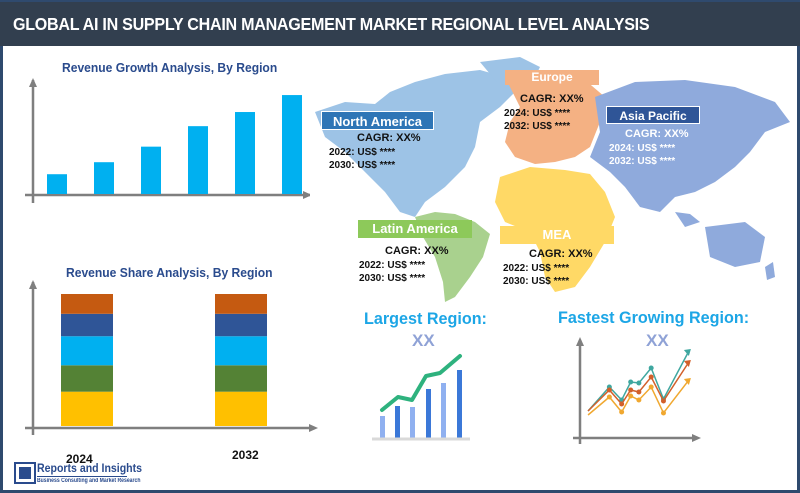 The image size is (800, 493). Describe the element at coordinates (89, 481) in the screenshot. I see `logo-tagline: Business Consulting and Market Research` at that location.